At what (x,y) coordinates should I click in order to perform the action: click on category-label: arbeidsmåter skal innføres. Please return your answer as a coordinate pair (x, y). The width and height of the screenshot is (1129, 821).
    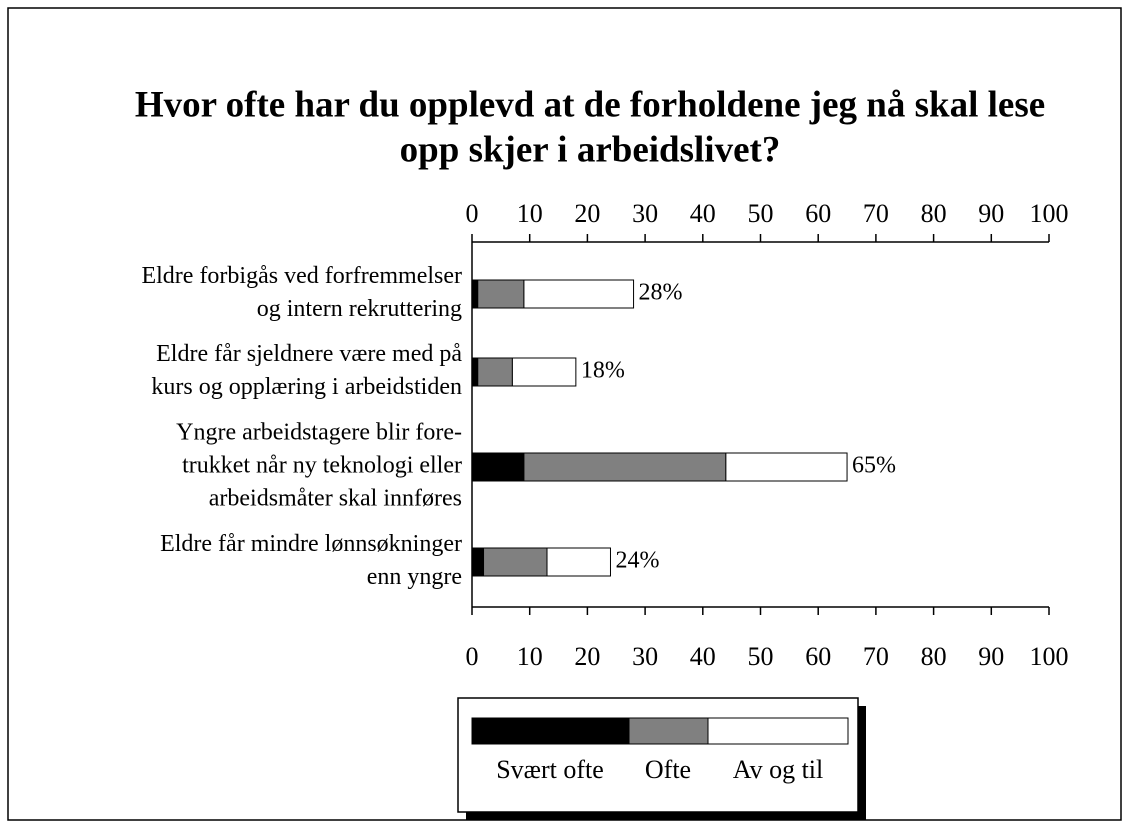
    Looking at the image, I should click on (335, 499).